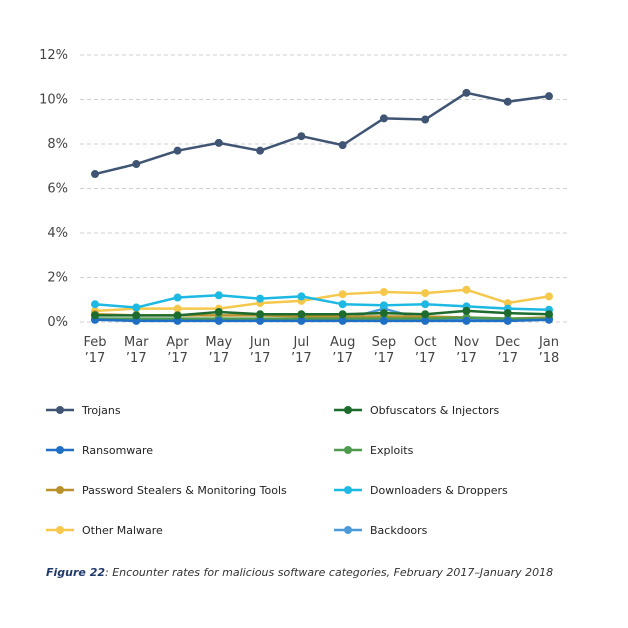 Image resolution: width=628 pixels, height=628 pixels. What do you see at coordinates (259, 342) in the screenshot?
I see `x-tick-label-month: Jun` at bounding box center [259, 342].